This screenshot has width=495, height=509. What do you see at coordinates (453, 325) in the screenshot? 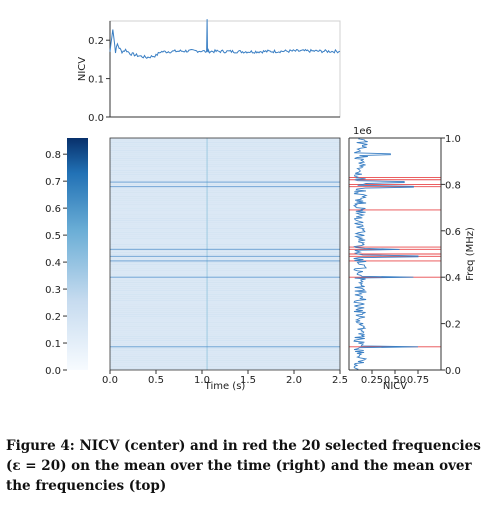
I see `right-y-tick-label: 0.2` at bounding box center [453, 325].